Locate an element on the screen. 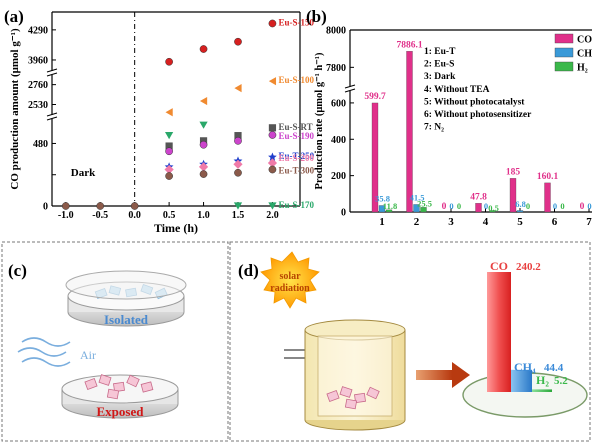  x-tick-label: 2.0 is located at coordinates (272, 215).